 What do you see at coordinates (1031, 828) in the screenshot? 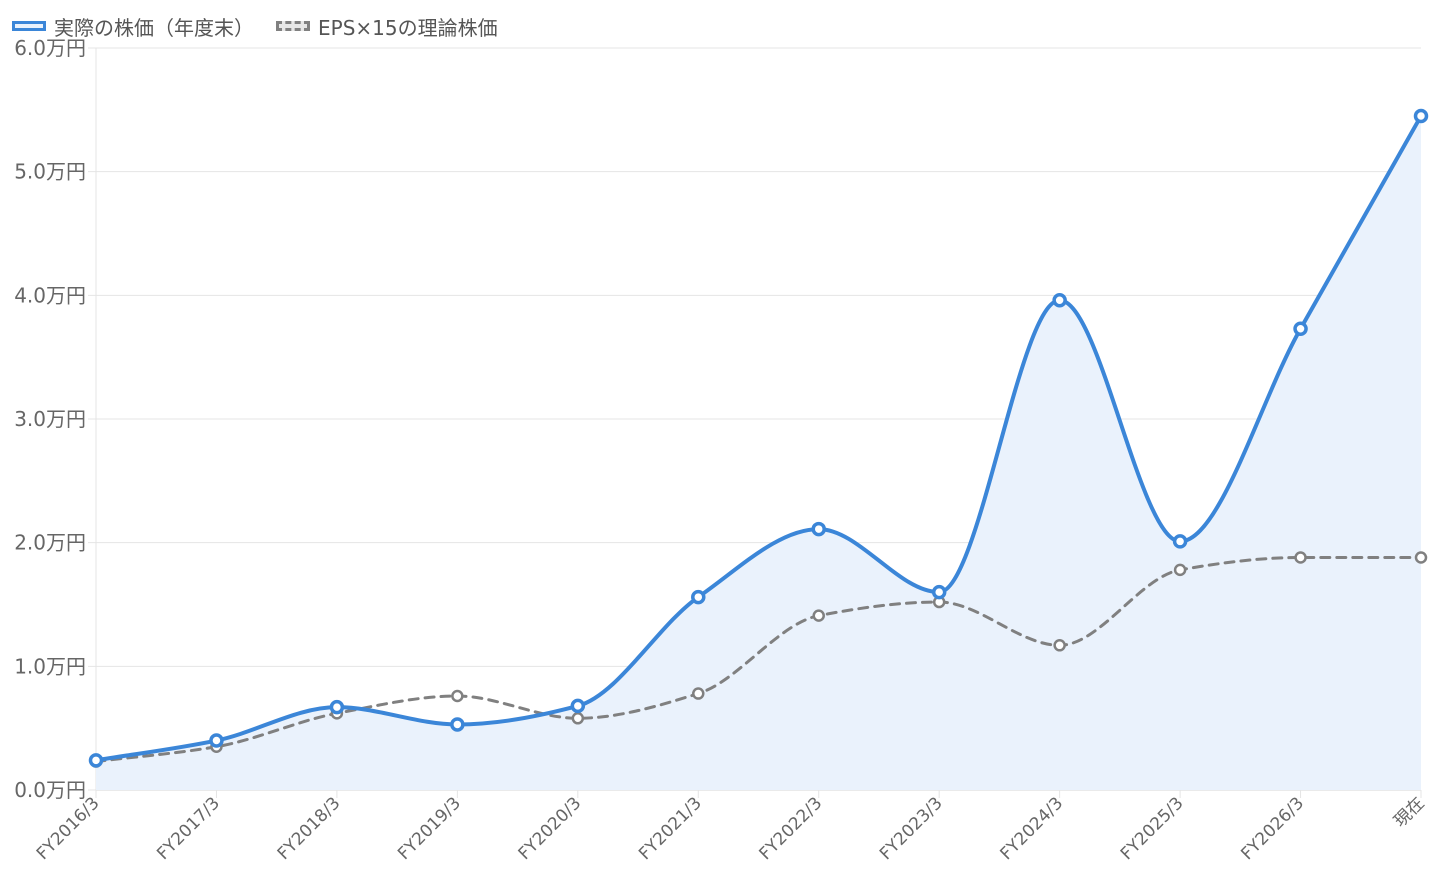
I see `x-tick-label: FY2024/3` at bounding box center [1031, 828].